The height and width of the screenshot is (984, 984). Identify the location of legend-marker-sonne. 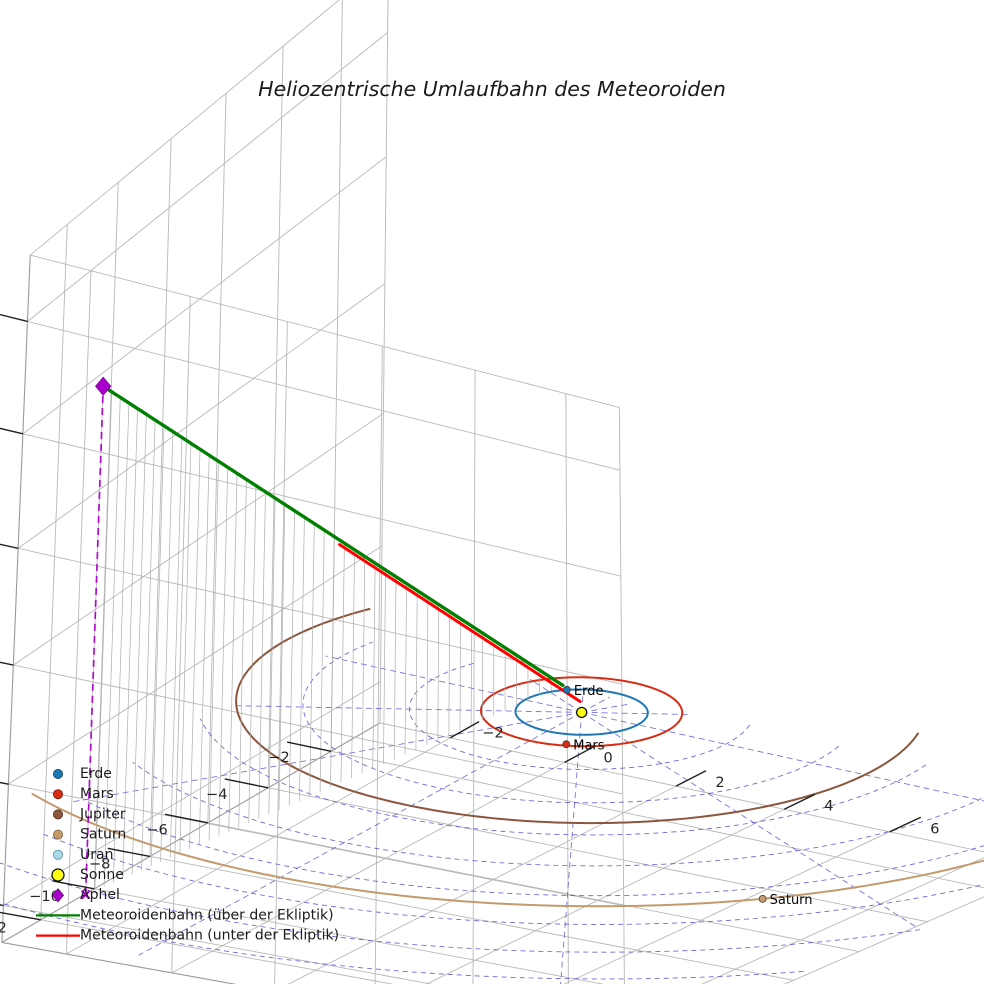
(58, 875).